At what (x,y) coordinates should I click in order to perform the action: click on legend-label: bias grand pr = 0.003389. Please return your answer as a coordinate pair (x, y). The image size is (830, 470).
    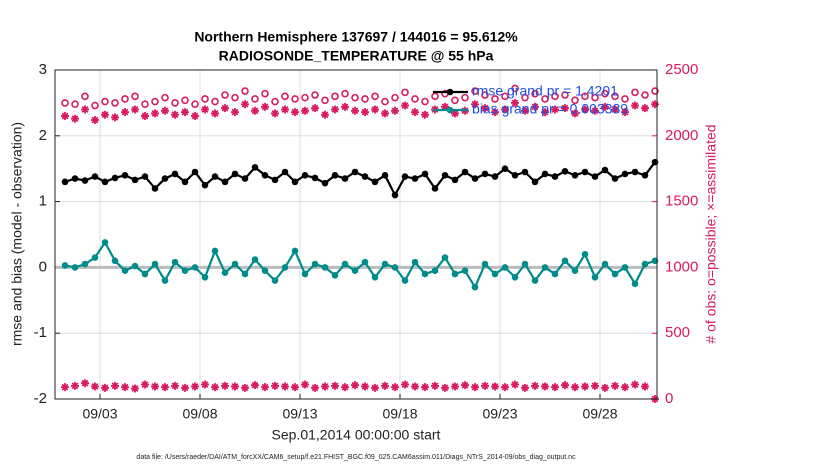
    Looking at the image, I should click on (550, 109).